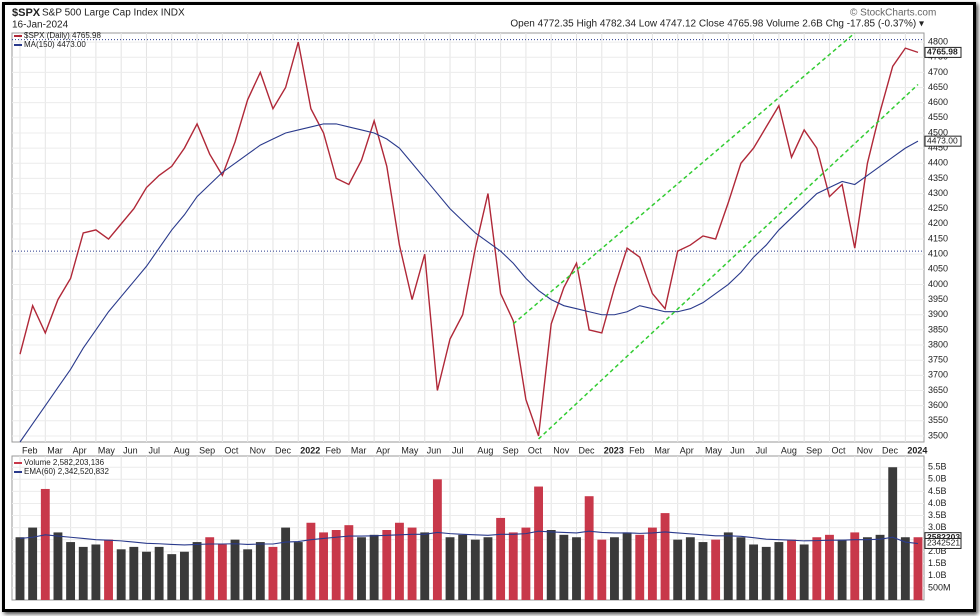  I want to click on symbol: $SPX, so click(26, 13).